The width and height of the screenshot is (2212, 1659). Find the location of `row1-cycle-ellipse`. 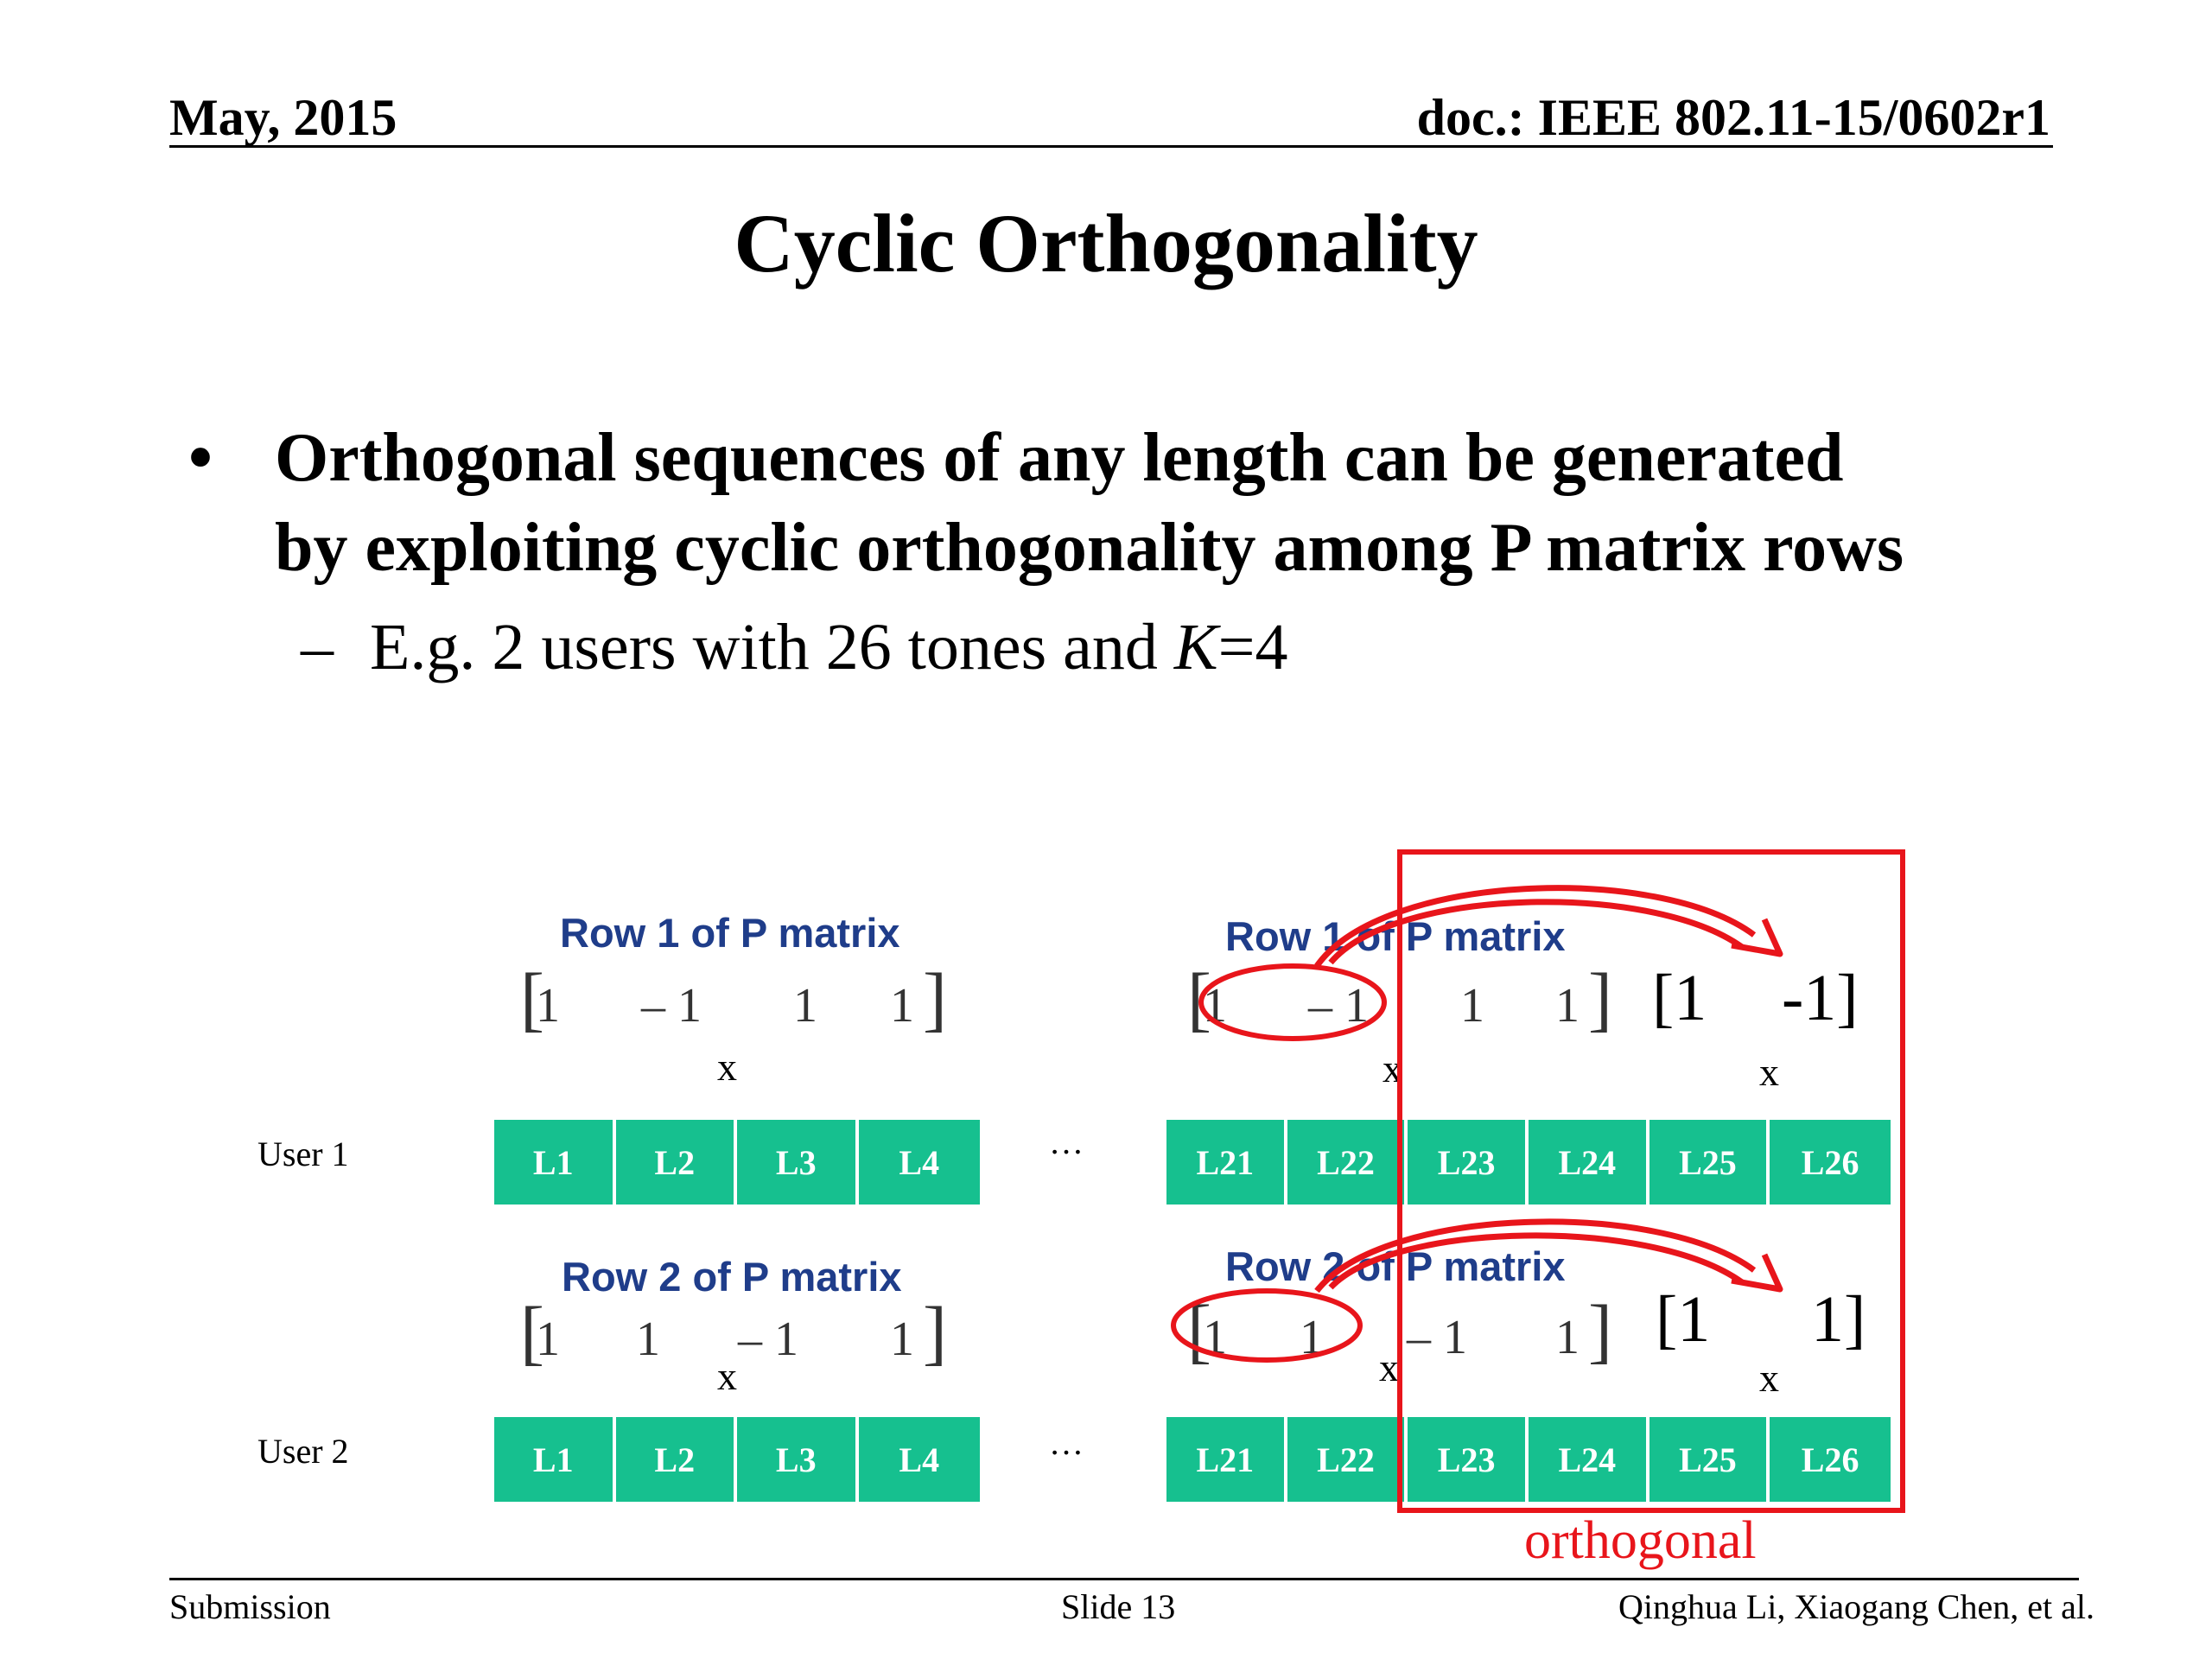

row1-cycle-ellipse is located at coordinates (1292, 1002).